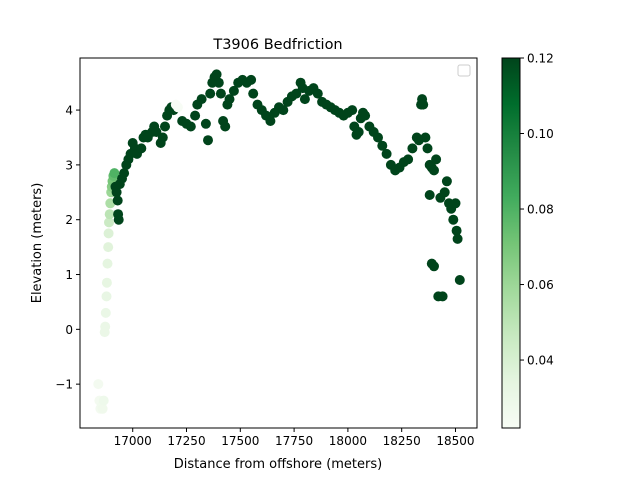  I want to click on y-tick-label: −1, so click(64, 385).